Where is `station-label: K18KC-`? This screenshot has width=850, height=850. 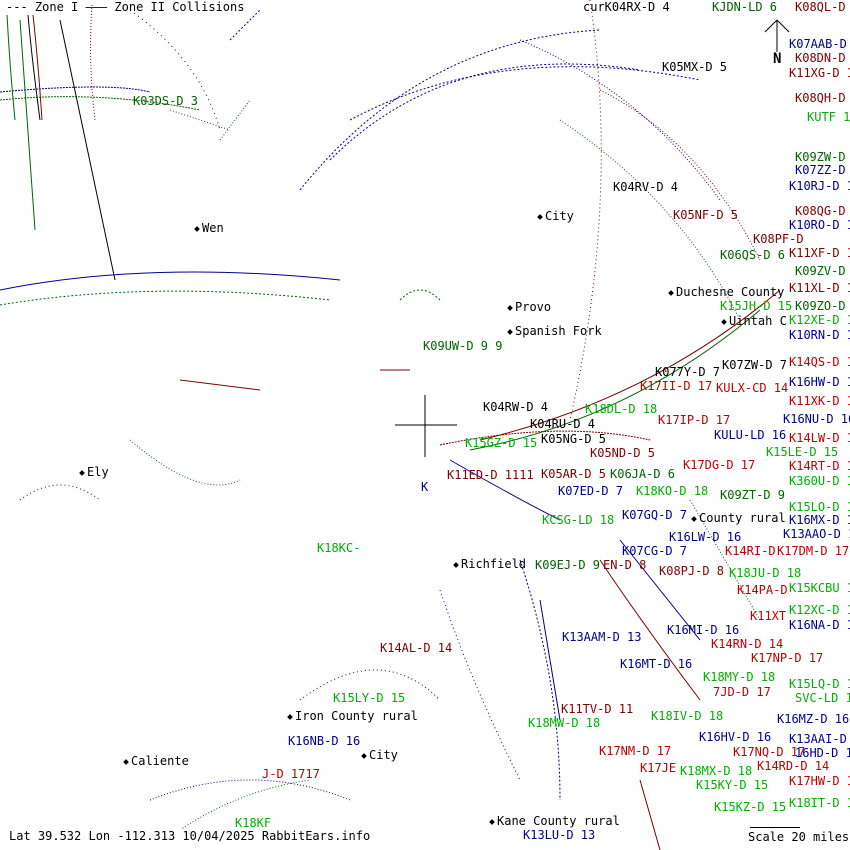
station-label: K18KC- is located at coordinates (339, 548).